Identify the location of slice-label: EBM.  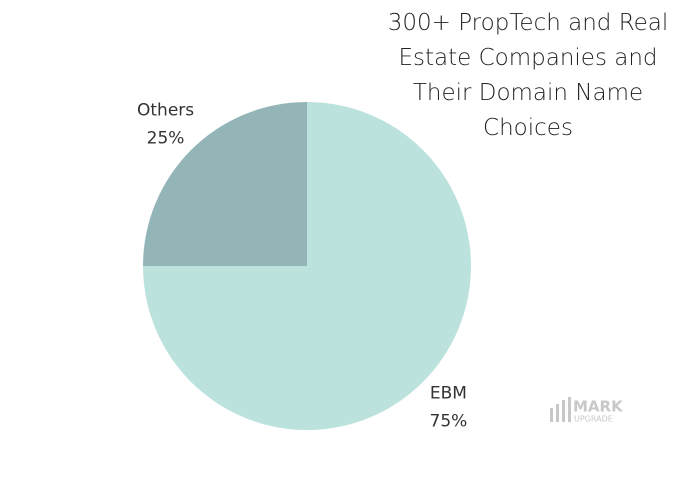
(448, 393).